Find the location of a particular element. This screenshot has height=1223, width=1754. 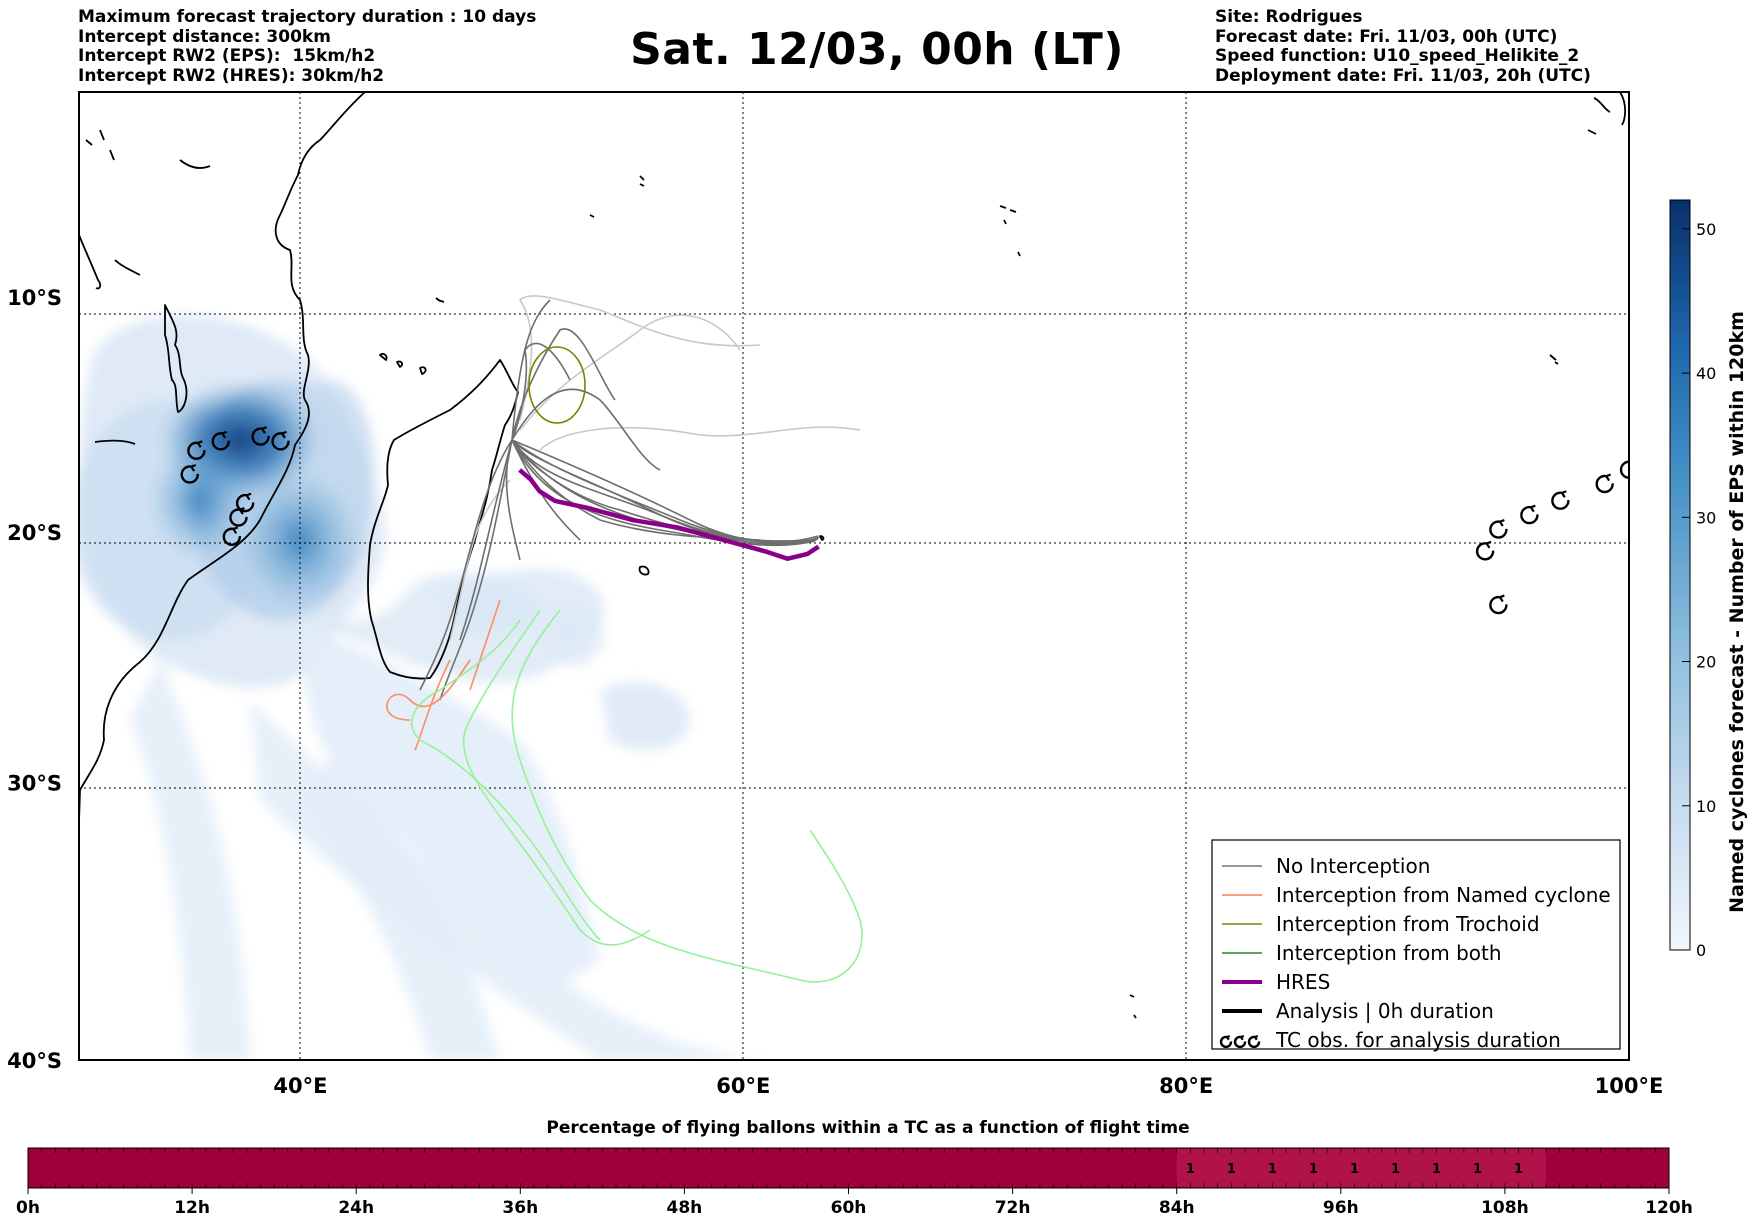

page-title: Sat. 12/03, 00h (LT) is located at coordinates (877, 49).